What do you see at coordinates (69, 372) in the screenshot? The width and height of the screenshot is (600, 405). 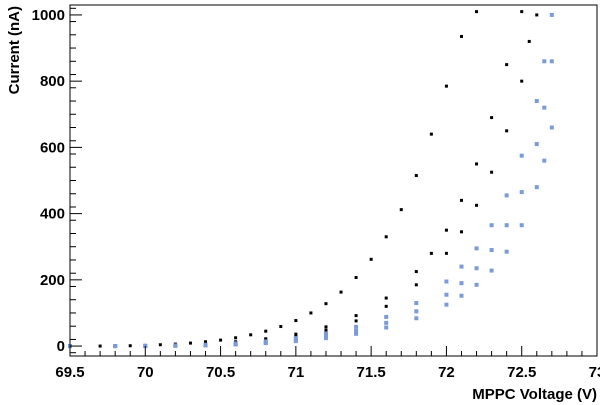 I see `x-tick-label: 69.5` at bounding box center [69, 372].